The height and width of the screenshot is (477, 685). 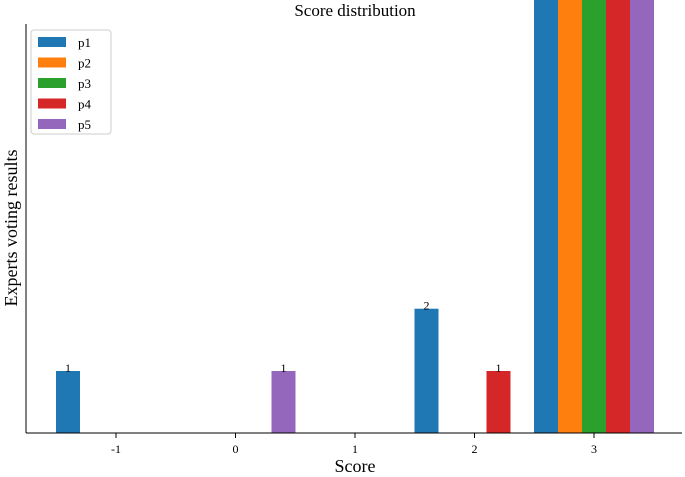 What do you see at coordinates (11, 228) in the screenshot?
I see `y-axis-label: Experts voting results` at bounding box center [11, 228].